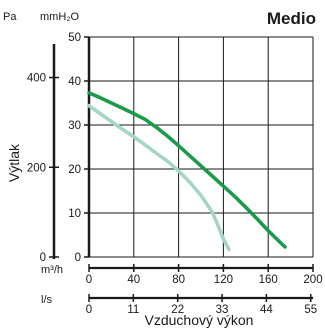 This screenshot has width=325, height=329. I want to click on x-secondary-tick-label: 44, so click(266, 310).